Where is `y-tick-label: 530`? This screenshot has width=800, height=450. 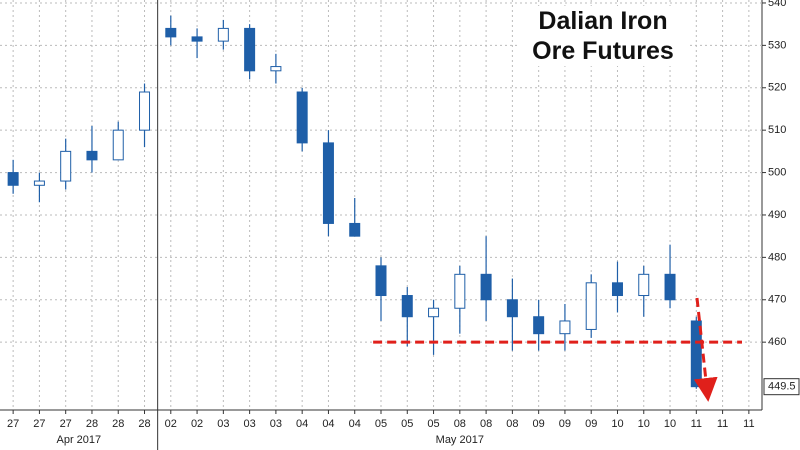 y-tick-label: 530 is located at coordinates (777, 45).